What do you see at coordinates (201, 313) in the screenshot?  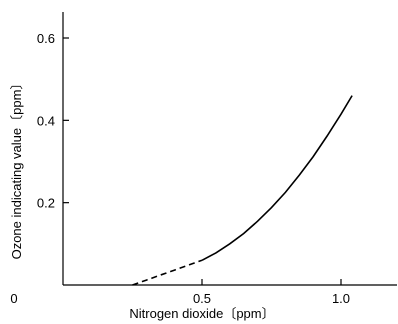 I see `x-axis-label: Nitrogen dioxide〔ppm〕` at bounding box center [201, 313].